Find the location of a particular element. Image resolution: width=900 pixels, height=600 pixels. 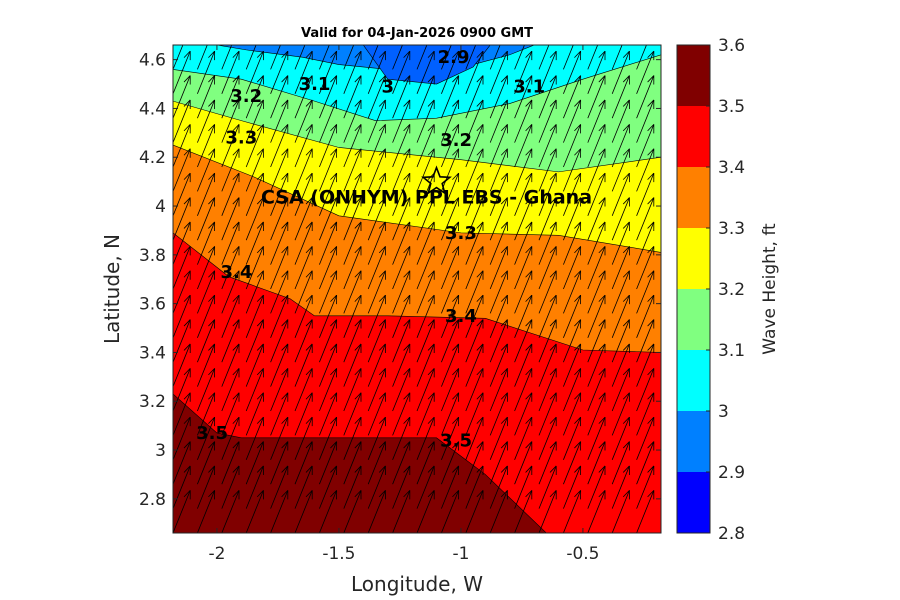

colorbar-tick-label: 3.3 is located at coordinates (731, 229).